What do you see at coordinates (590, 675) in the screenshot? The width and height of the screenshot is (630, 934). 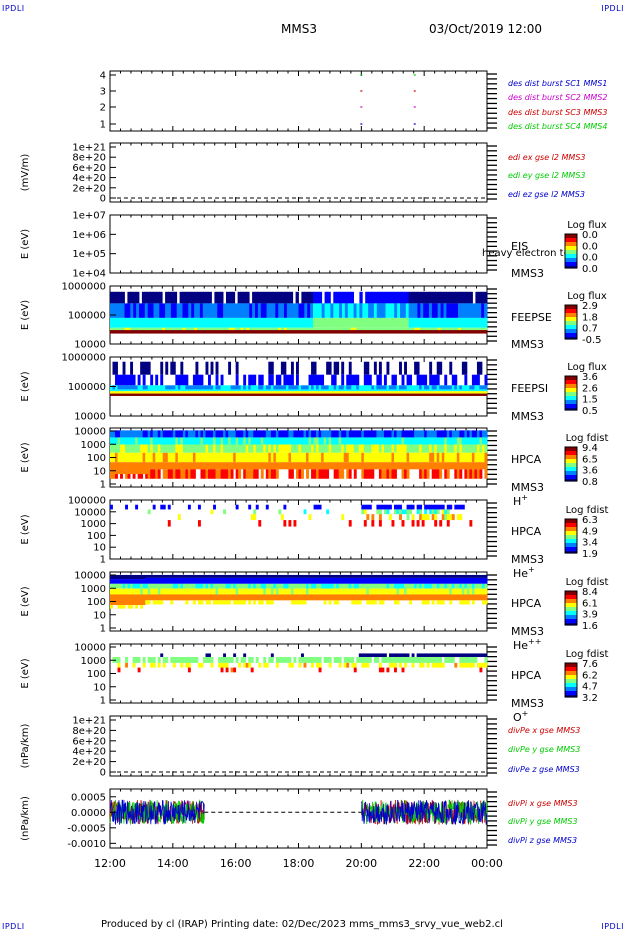 I see `colorbar-tick-label: 6.2` at bounding box center [590, 675].